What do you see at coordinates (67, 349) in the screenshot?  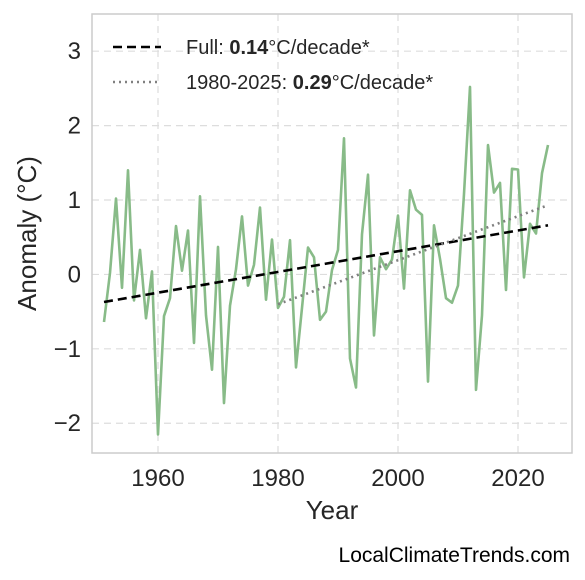 I see `y-tick-label: −1` at bounding box center [67, 349].